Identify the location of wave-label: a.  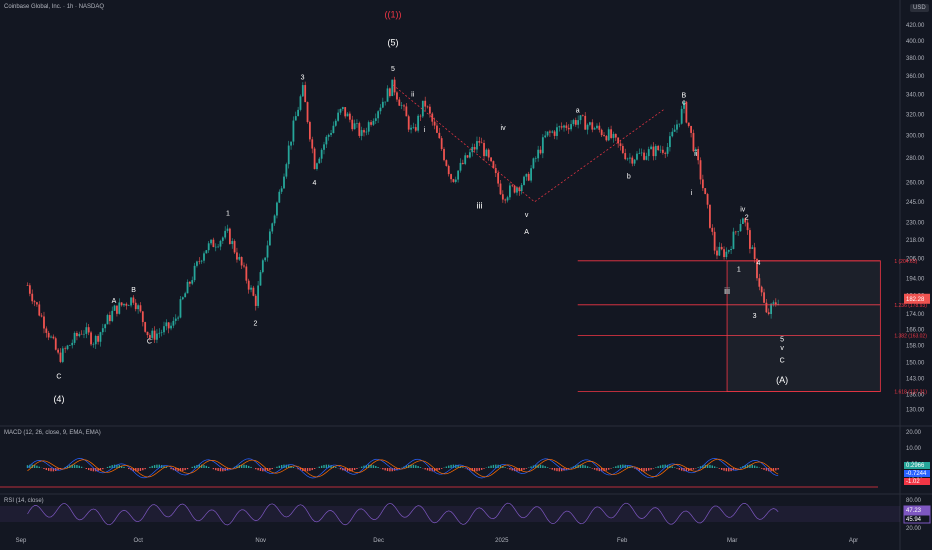
(578, 110).